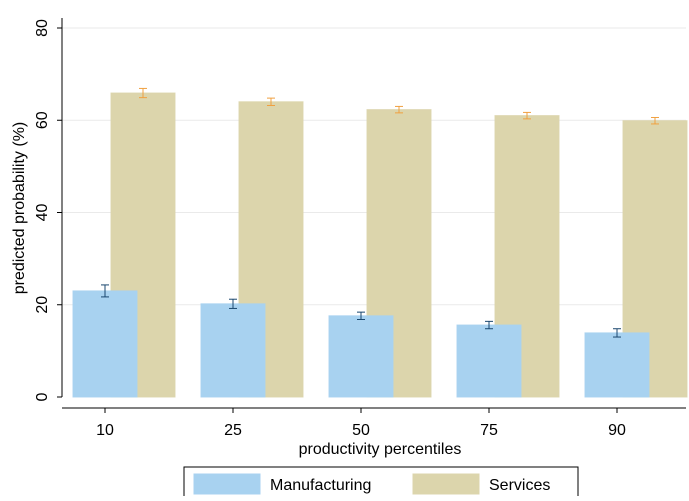 The width and height of the screenshot is (689, 501). I want to click on legend-label: Manufacturing, so click(320, 485).